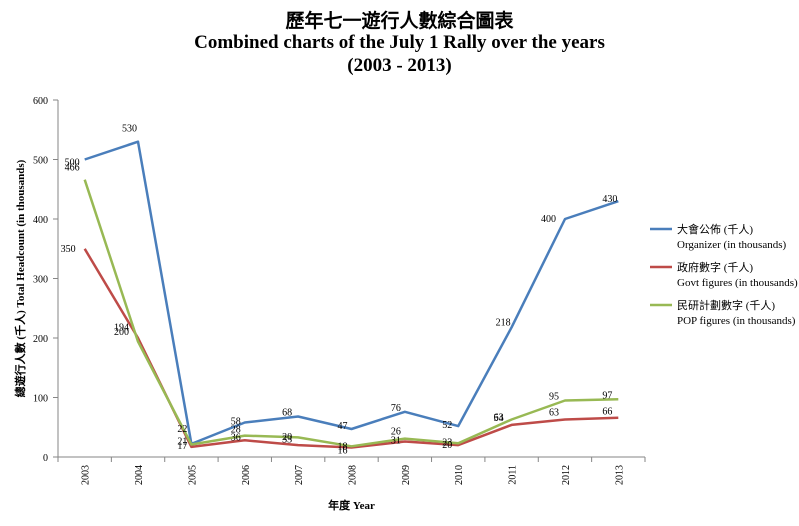  I want to click on data-label: 97, so click(607, 395).